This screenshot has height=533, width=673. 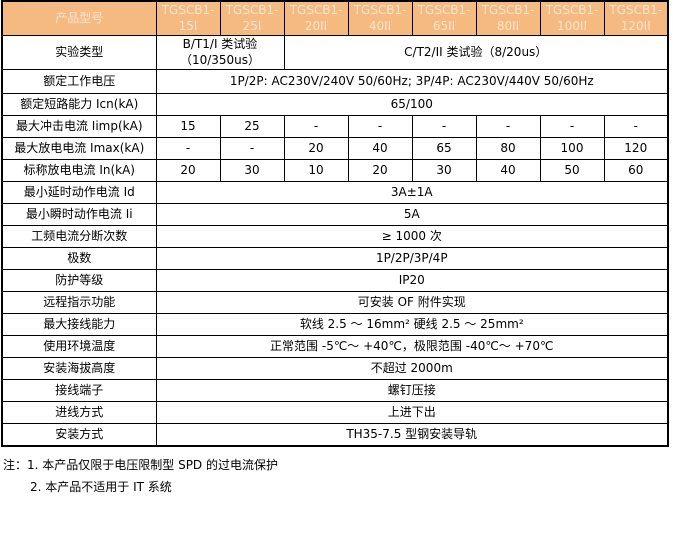 What do you see at coordinates (476, 53) in the screenshot?
I see `cell: C/T2/II 类试验（8/20us）` at bounding box center [476, 53].